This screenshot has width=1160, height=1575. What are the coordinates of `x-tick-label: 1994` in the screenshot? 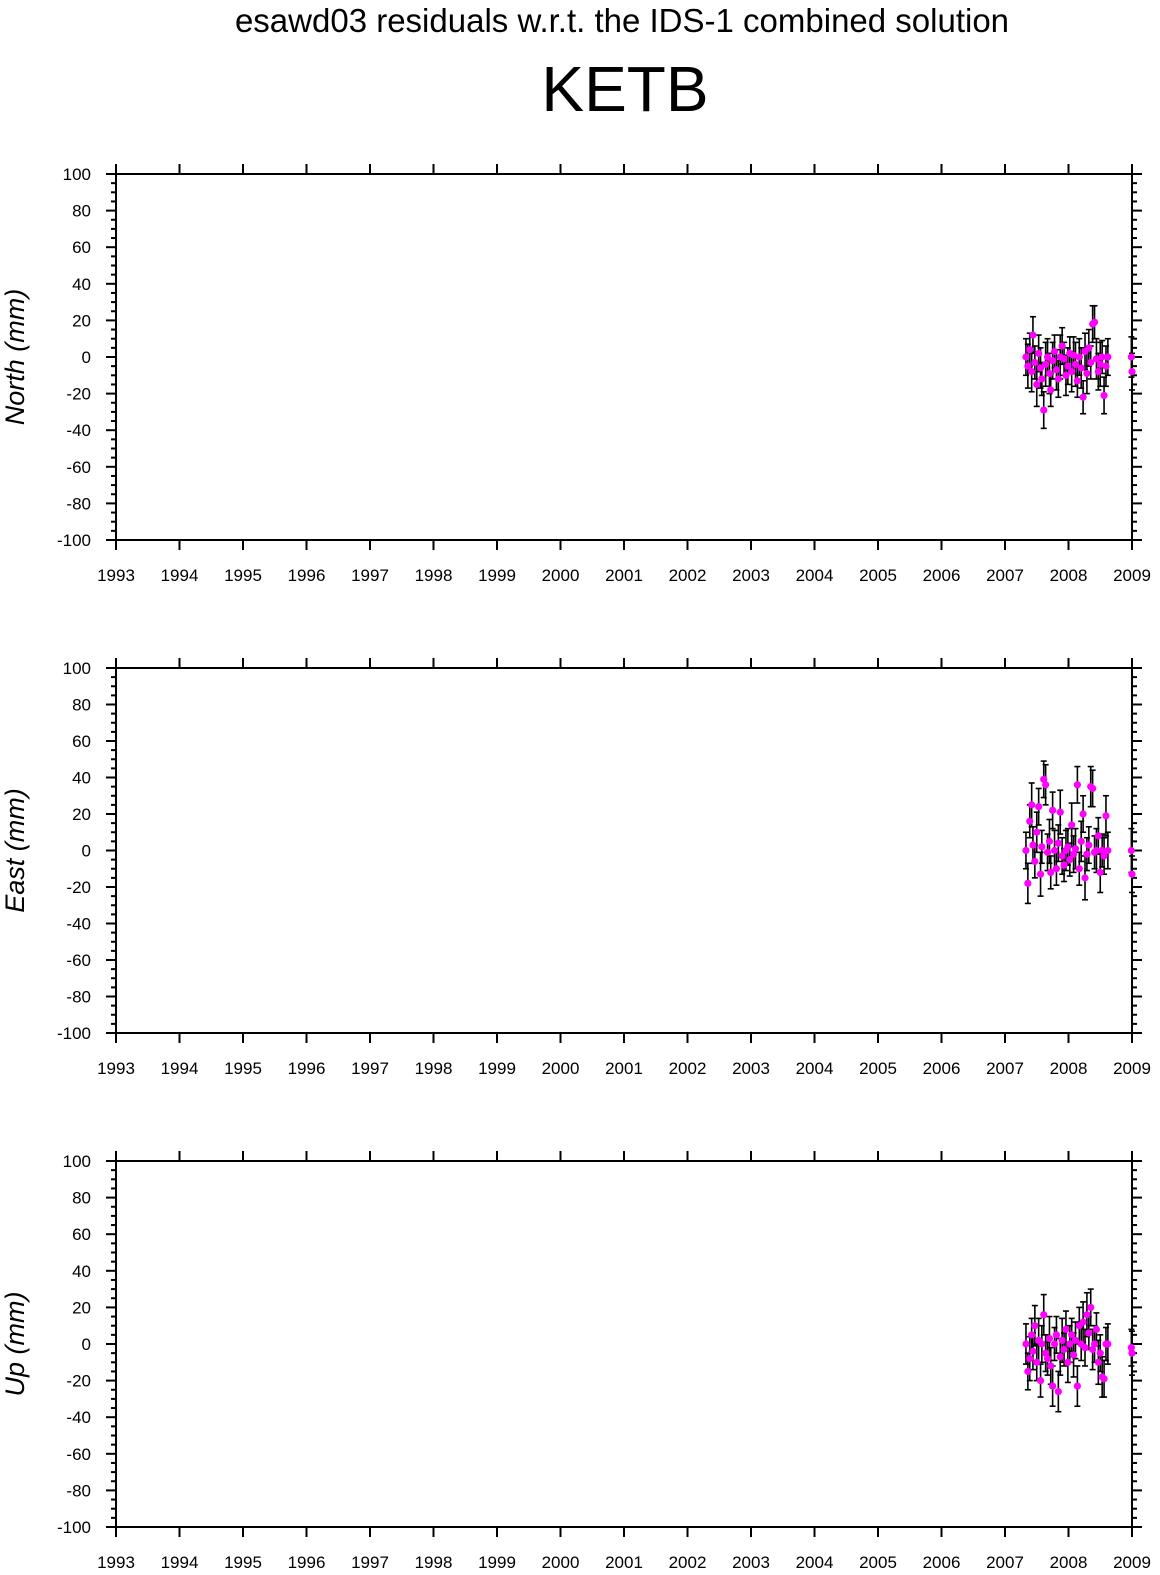 It's located at (180, 1562).